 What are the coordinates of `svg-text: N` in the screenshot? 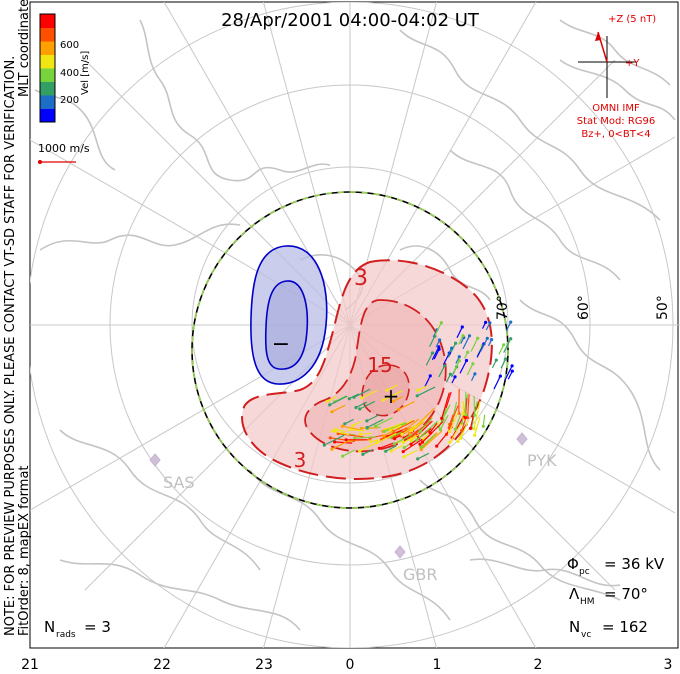 It's located at (49, 627).